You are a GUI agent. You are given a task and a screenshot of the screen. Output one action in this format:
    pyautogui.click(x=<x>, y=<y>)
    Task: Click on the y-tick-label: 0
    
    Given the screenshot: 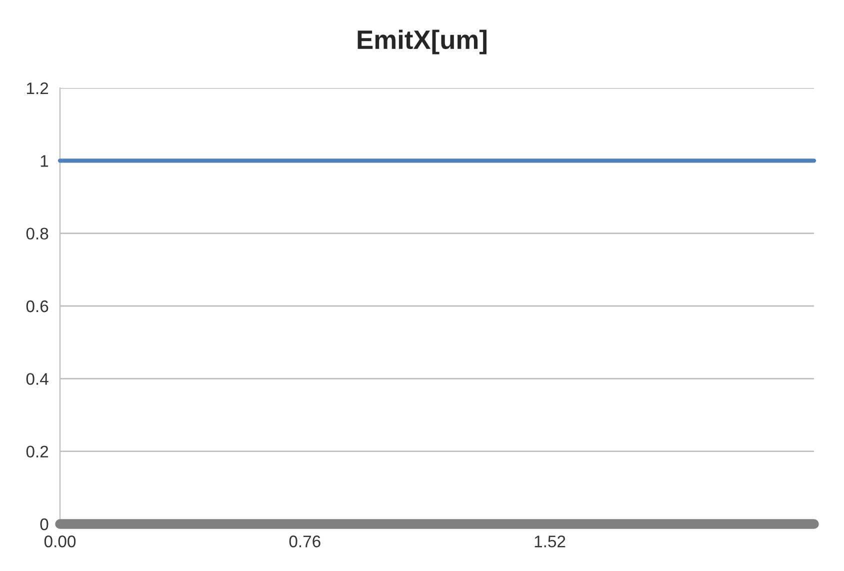 What is the action you would take?
    pyautogui.click(x=44, y=524)
    